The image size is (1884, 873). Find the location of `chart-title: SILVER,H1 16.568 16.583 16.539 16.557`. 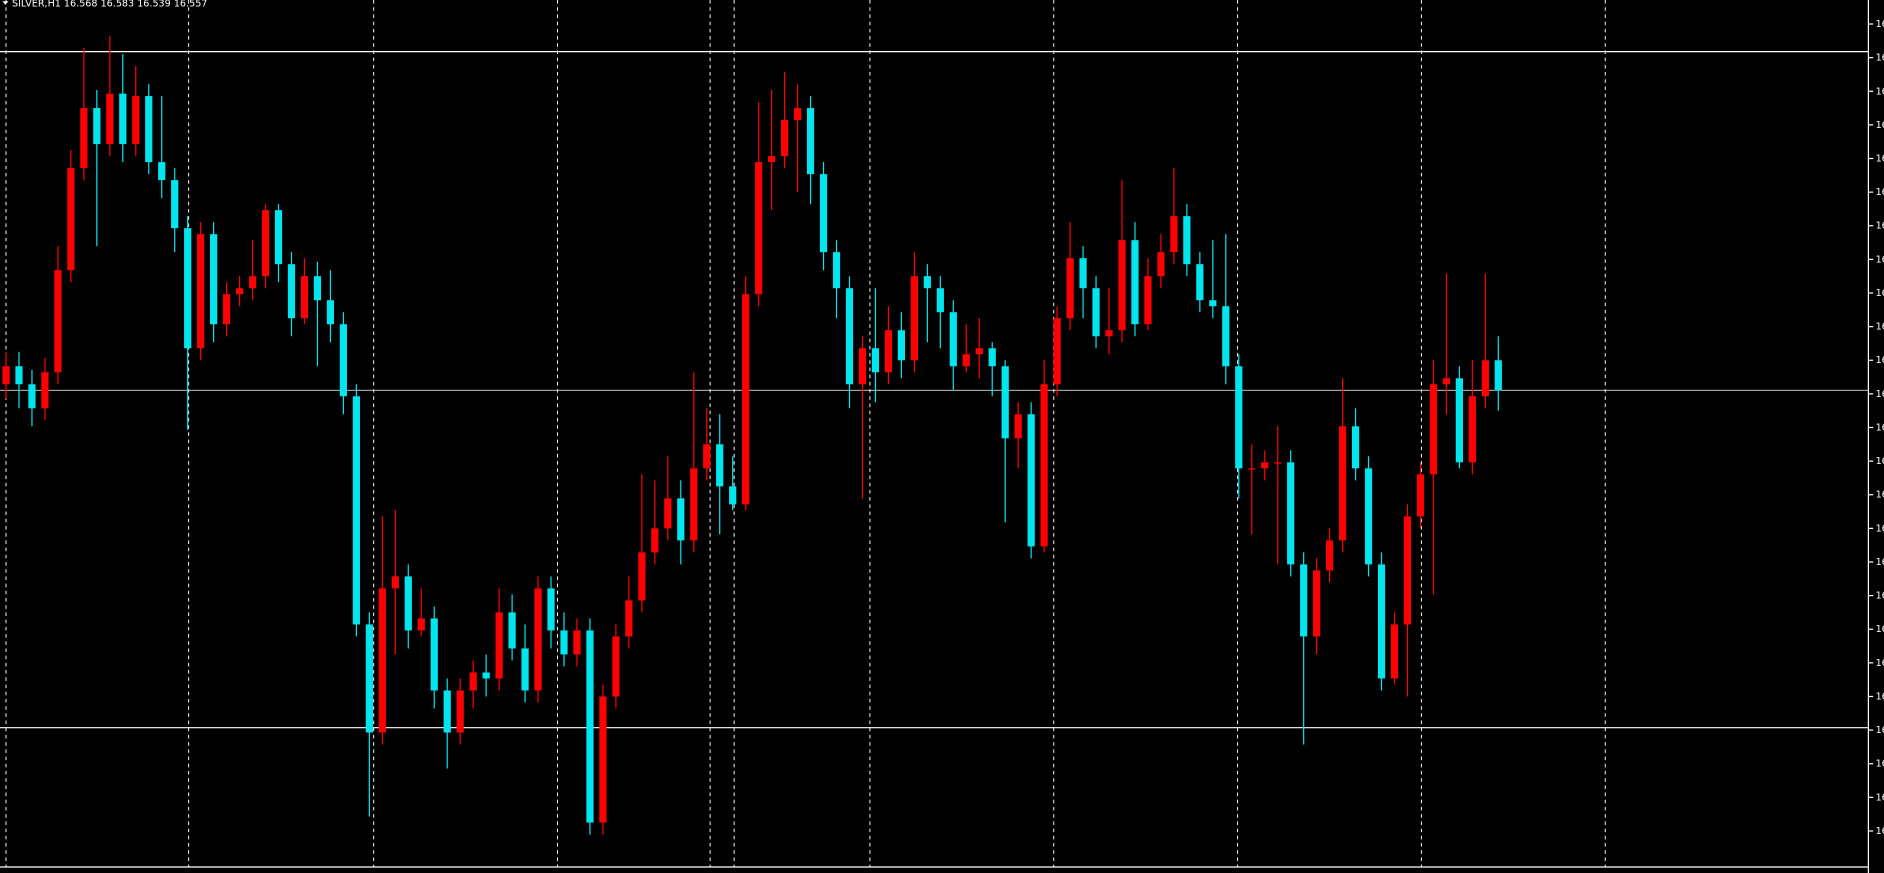

chart-title: SILVER,H1 16.568 16.583 16.539 16.557 is located at coordinates (109, 5).